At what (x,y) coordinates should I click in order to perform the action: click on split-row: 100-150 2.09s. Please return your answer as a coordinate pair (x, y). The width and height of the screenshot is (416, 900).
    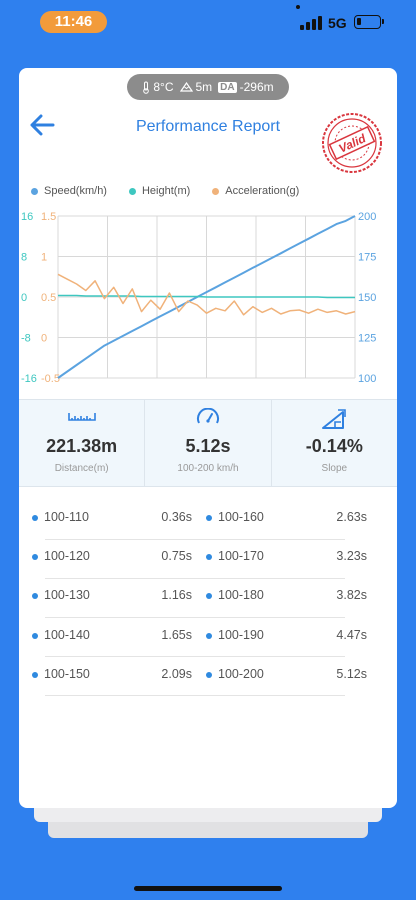
    Looking at the image, I should click on (112, 677).